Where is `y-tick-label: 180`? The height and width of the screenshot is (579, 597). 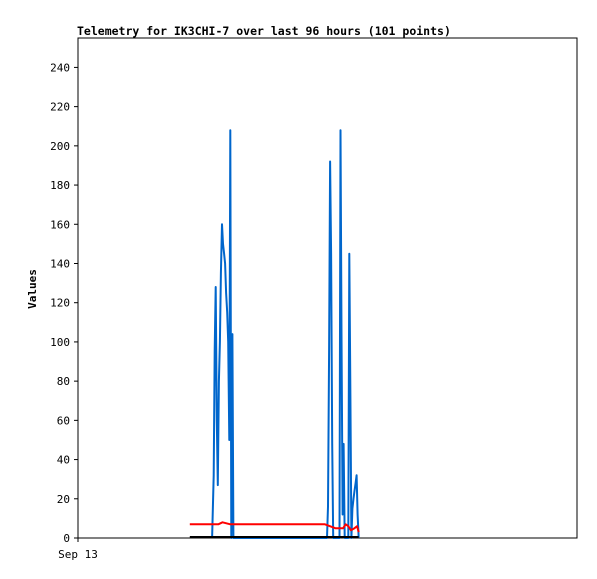
y-tick-label: 180 is located at coordinates (60, 185).